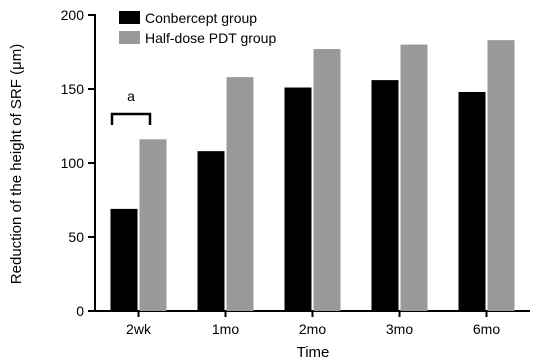  Describe the element at coordinates (201, 18) in the screenshot. I see `legend-label-conbercept: Conbercept group` at that location.